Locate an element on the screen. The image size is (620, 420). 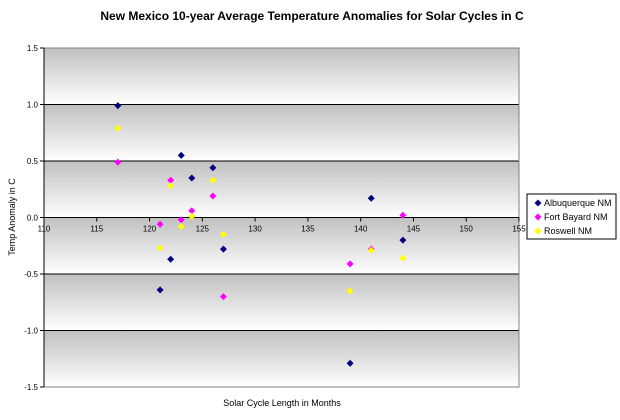
legend-marker-roswell is located at coordinates (538, 231).